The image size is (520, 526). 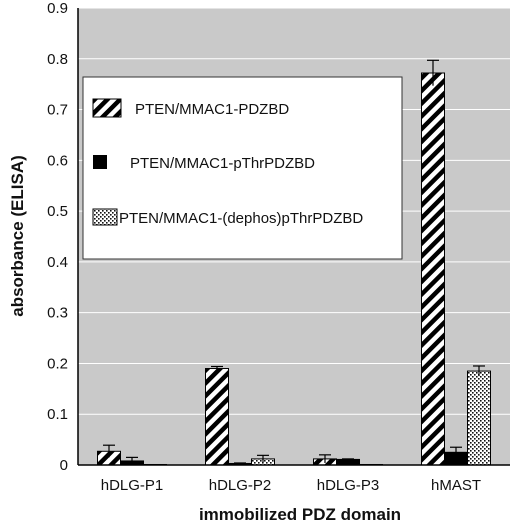 I want to click on x-tick-label: hDLG-P1, so click(x=132, y=485).